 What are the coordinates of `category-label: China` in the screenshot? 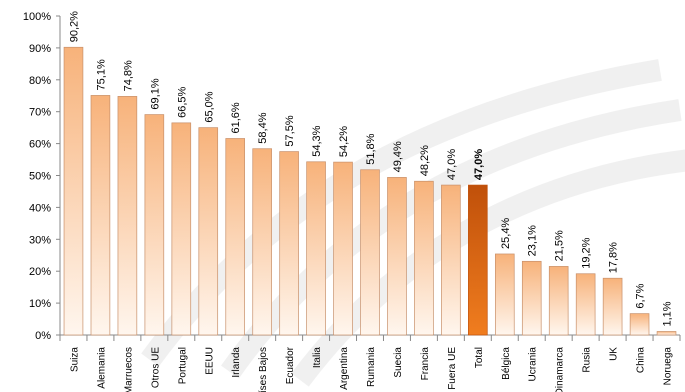 It's located at (641, 360).